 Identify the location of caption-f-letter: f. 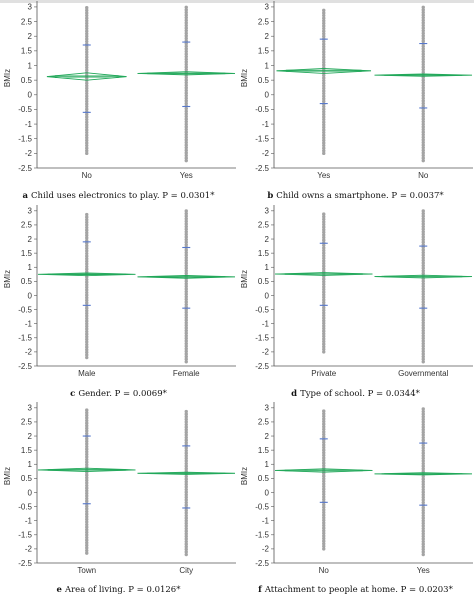
(260, 590).